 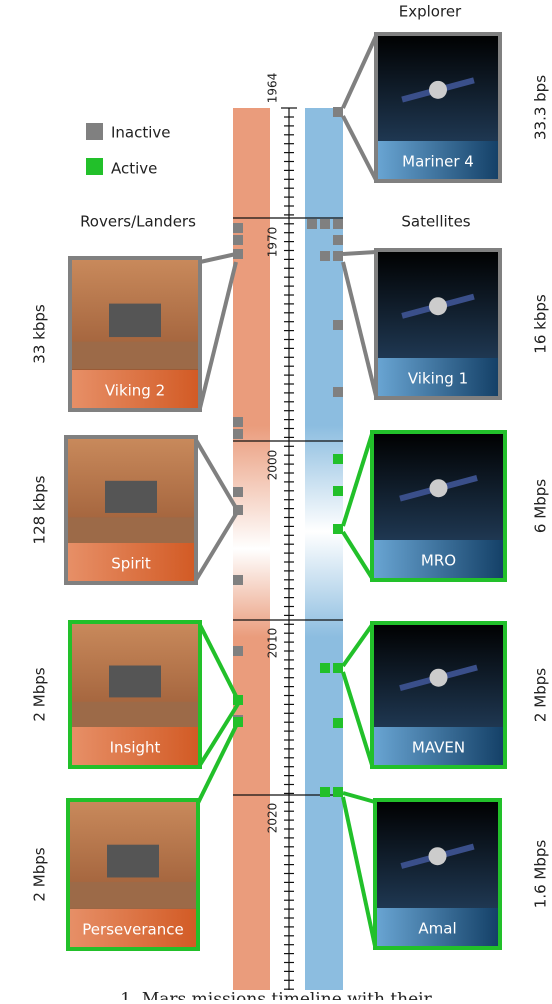 I want to click on data-rate: 33.3 bps, so click(x=541, y=107).